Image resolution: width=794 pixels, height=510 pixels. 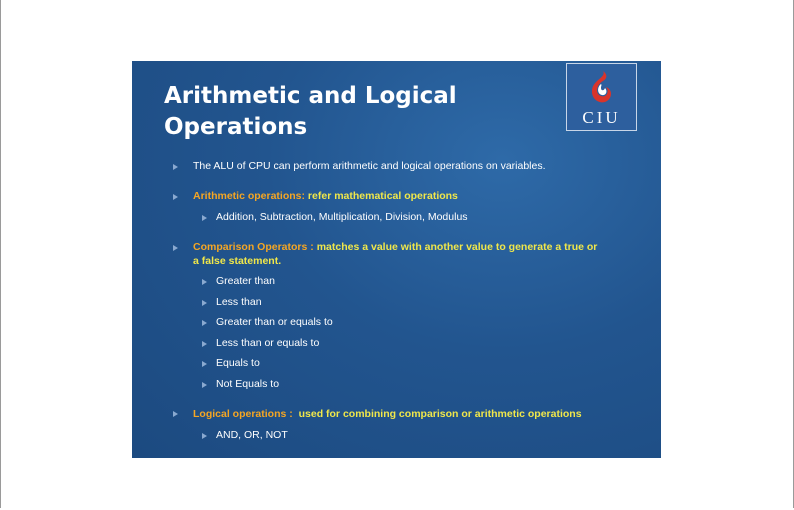 I want to click on comparison-item: Greater than or equals to, so click(x=274, y=322).